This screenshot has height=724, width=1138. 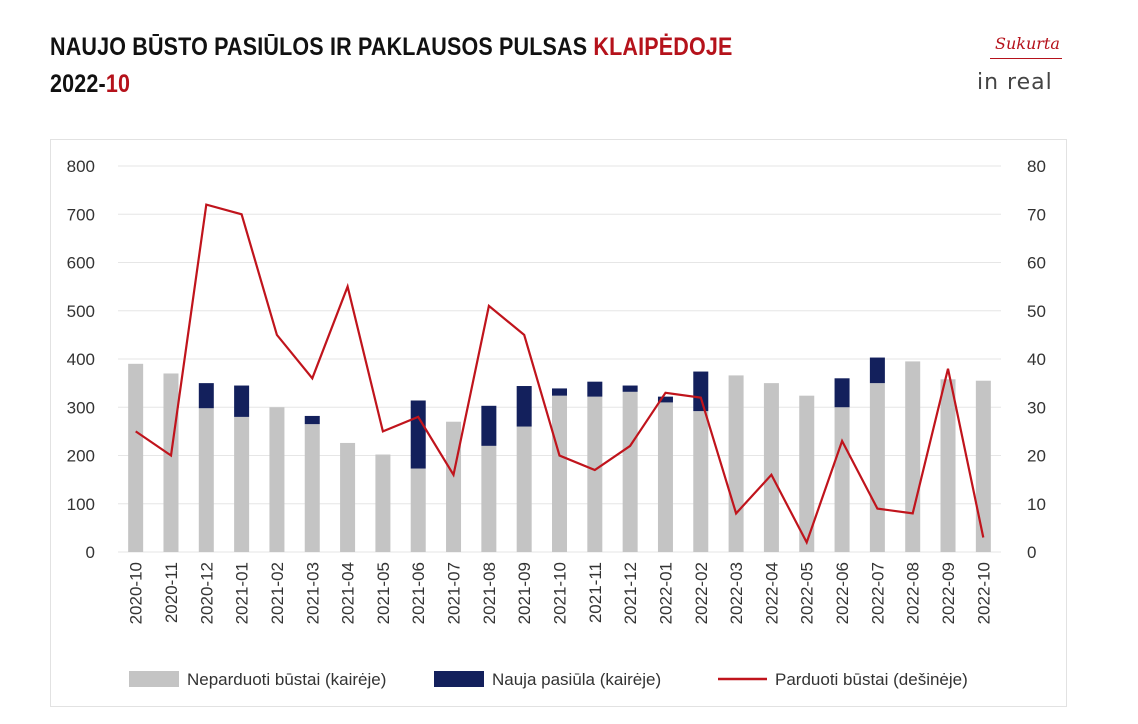 What do you see at coordinates (1036, 214) in the screenshot?
I see `y-right-tick-label: 70` at bounding box center [1036, 214].